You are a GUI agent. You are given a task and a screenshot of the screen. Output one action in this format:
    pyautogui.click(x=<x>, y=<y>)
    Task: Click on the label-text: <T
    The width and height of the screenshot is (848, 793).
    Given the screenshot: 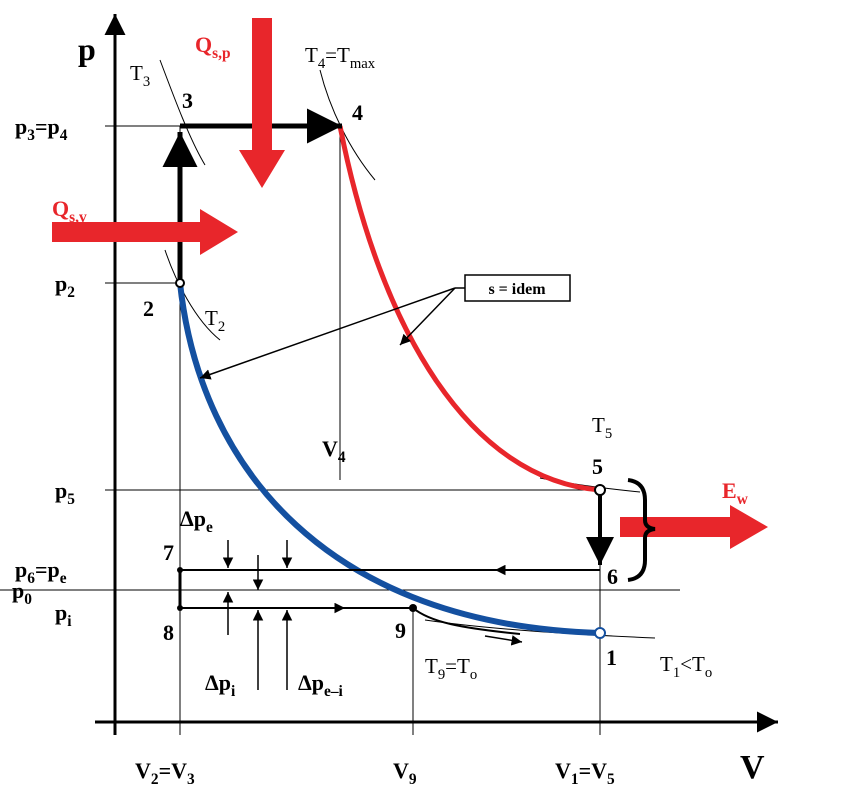 What is the action you would take?
    pyautogui.click(x=692, y=664)
    